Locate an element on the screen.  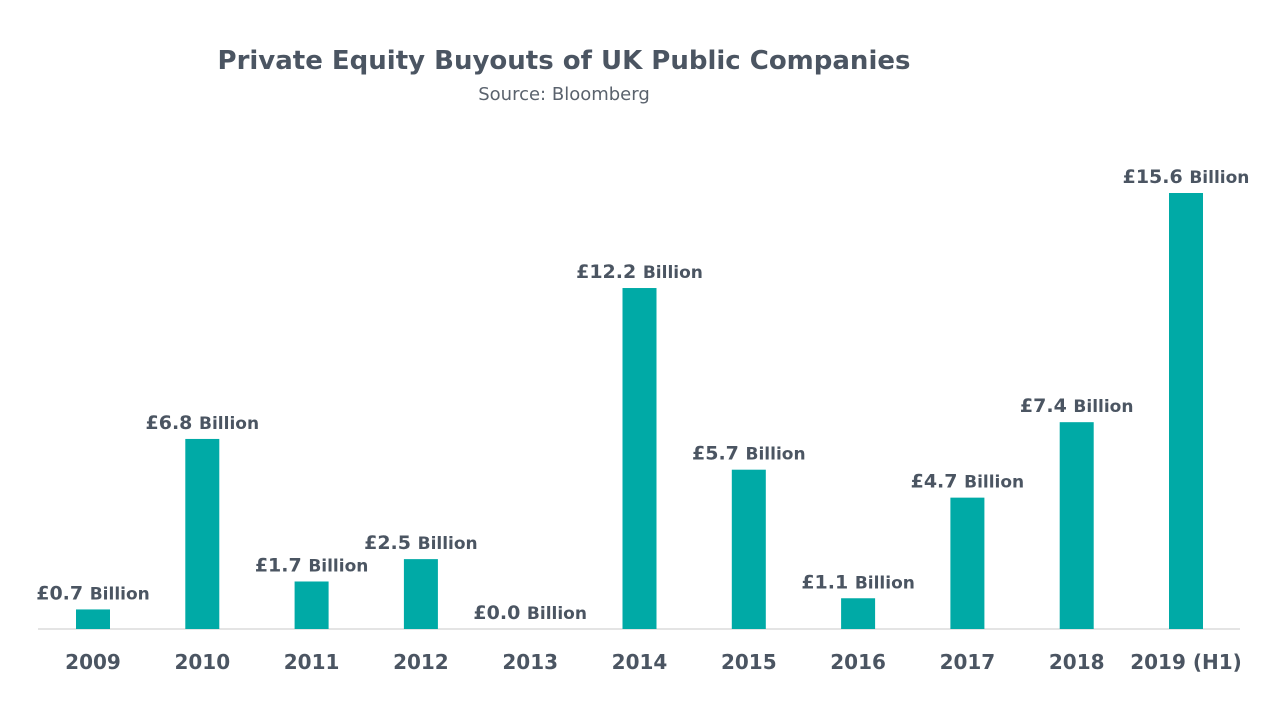
bar-2016 is located at coordinates (858, 613).